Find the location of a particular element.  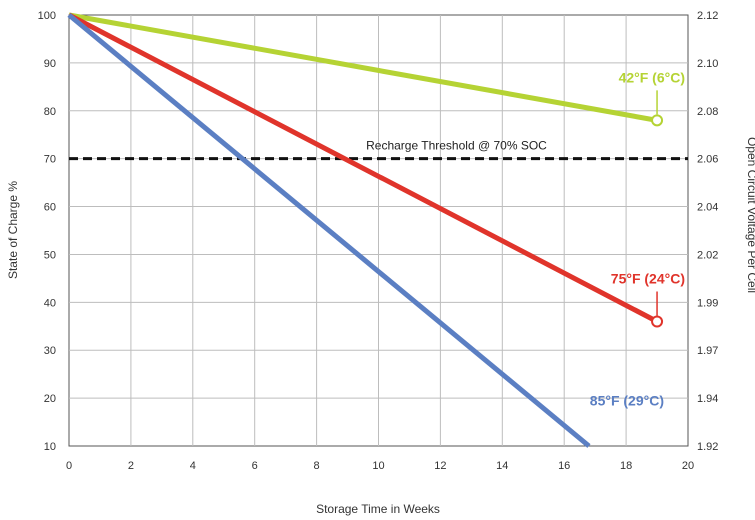

y-right-tick-label: 1.97 is located at coordinates (707, 351).